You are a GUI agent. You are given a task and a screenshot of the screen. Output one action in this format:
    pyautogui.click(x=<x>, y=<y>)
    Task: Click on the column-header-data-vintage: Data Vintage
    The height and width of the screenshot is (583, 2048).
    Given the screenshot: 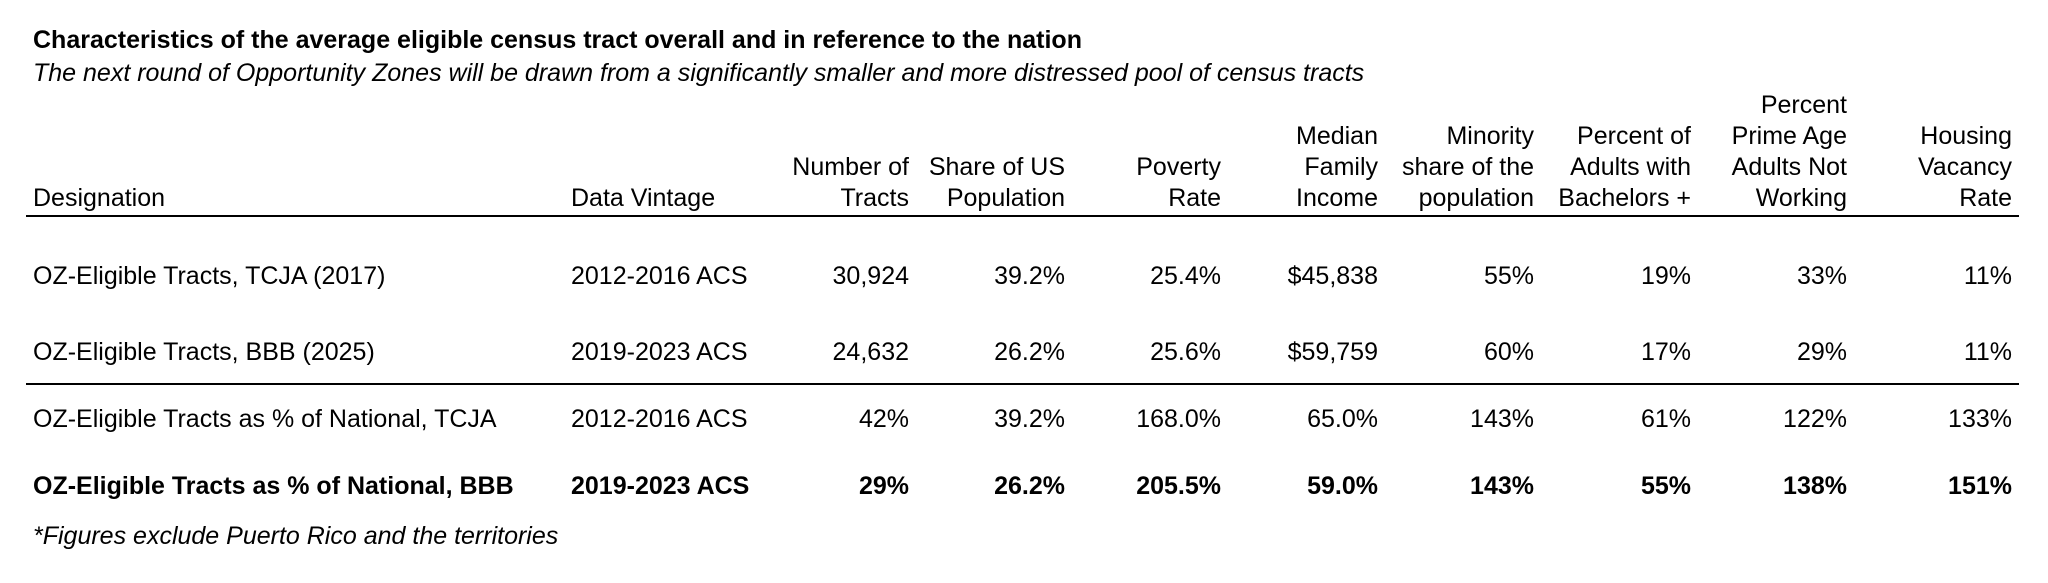 What is the action you would take?
    pyautogui.click(x=661, y=153)
    